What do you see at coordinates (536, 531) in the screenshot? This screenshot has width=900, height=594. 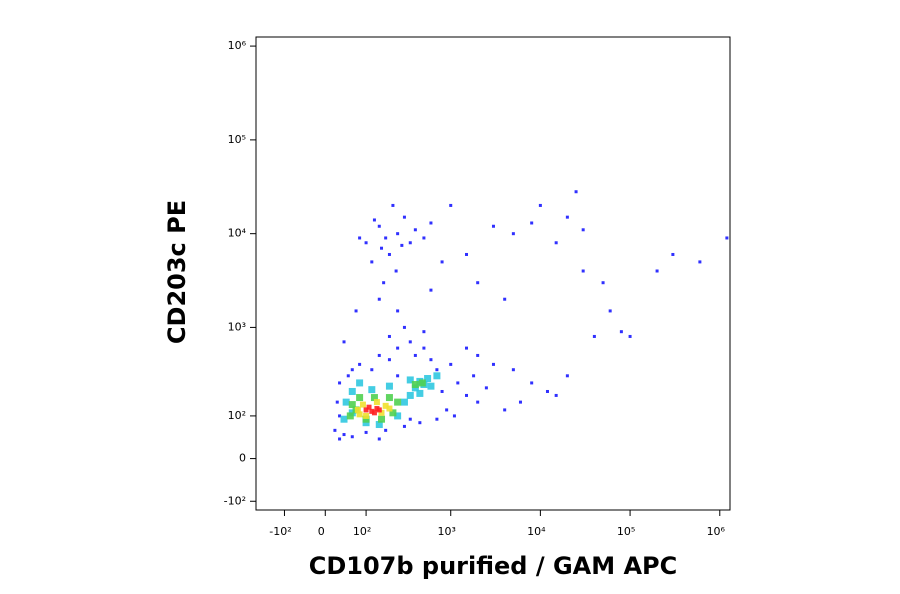 I see `x-tick-label: 10⁴` at bounding box center [536, 531].